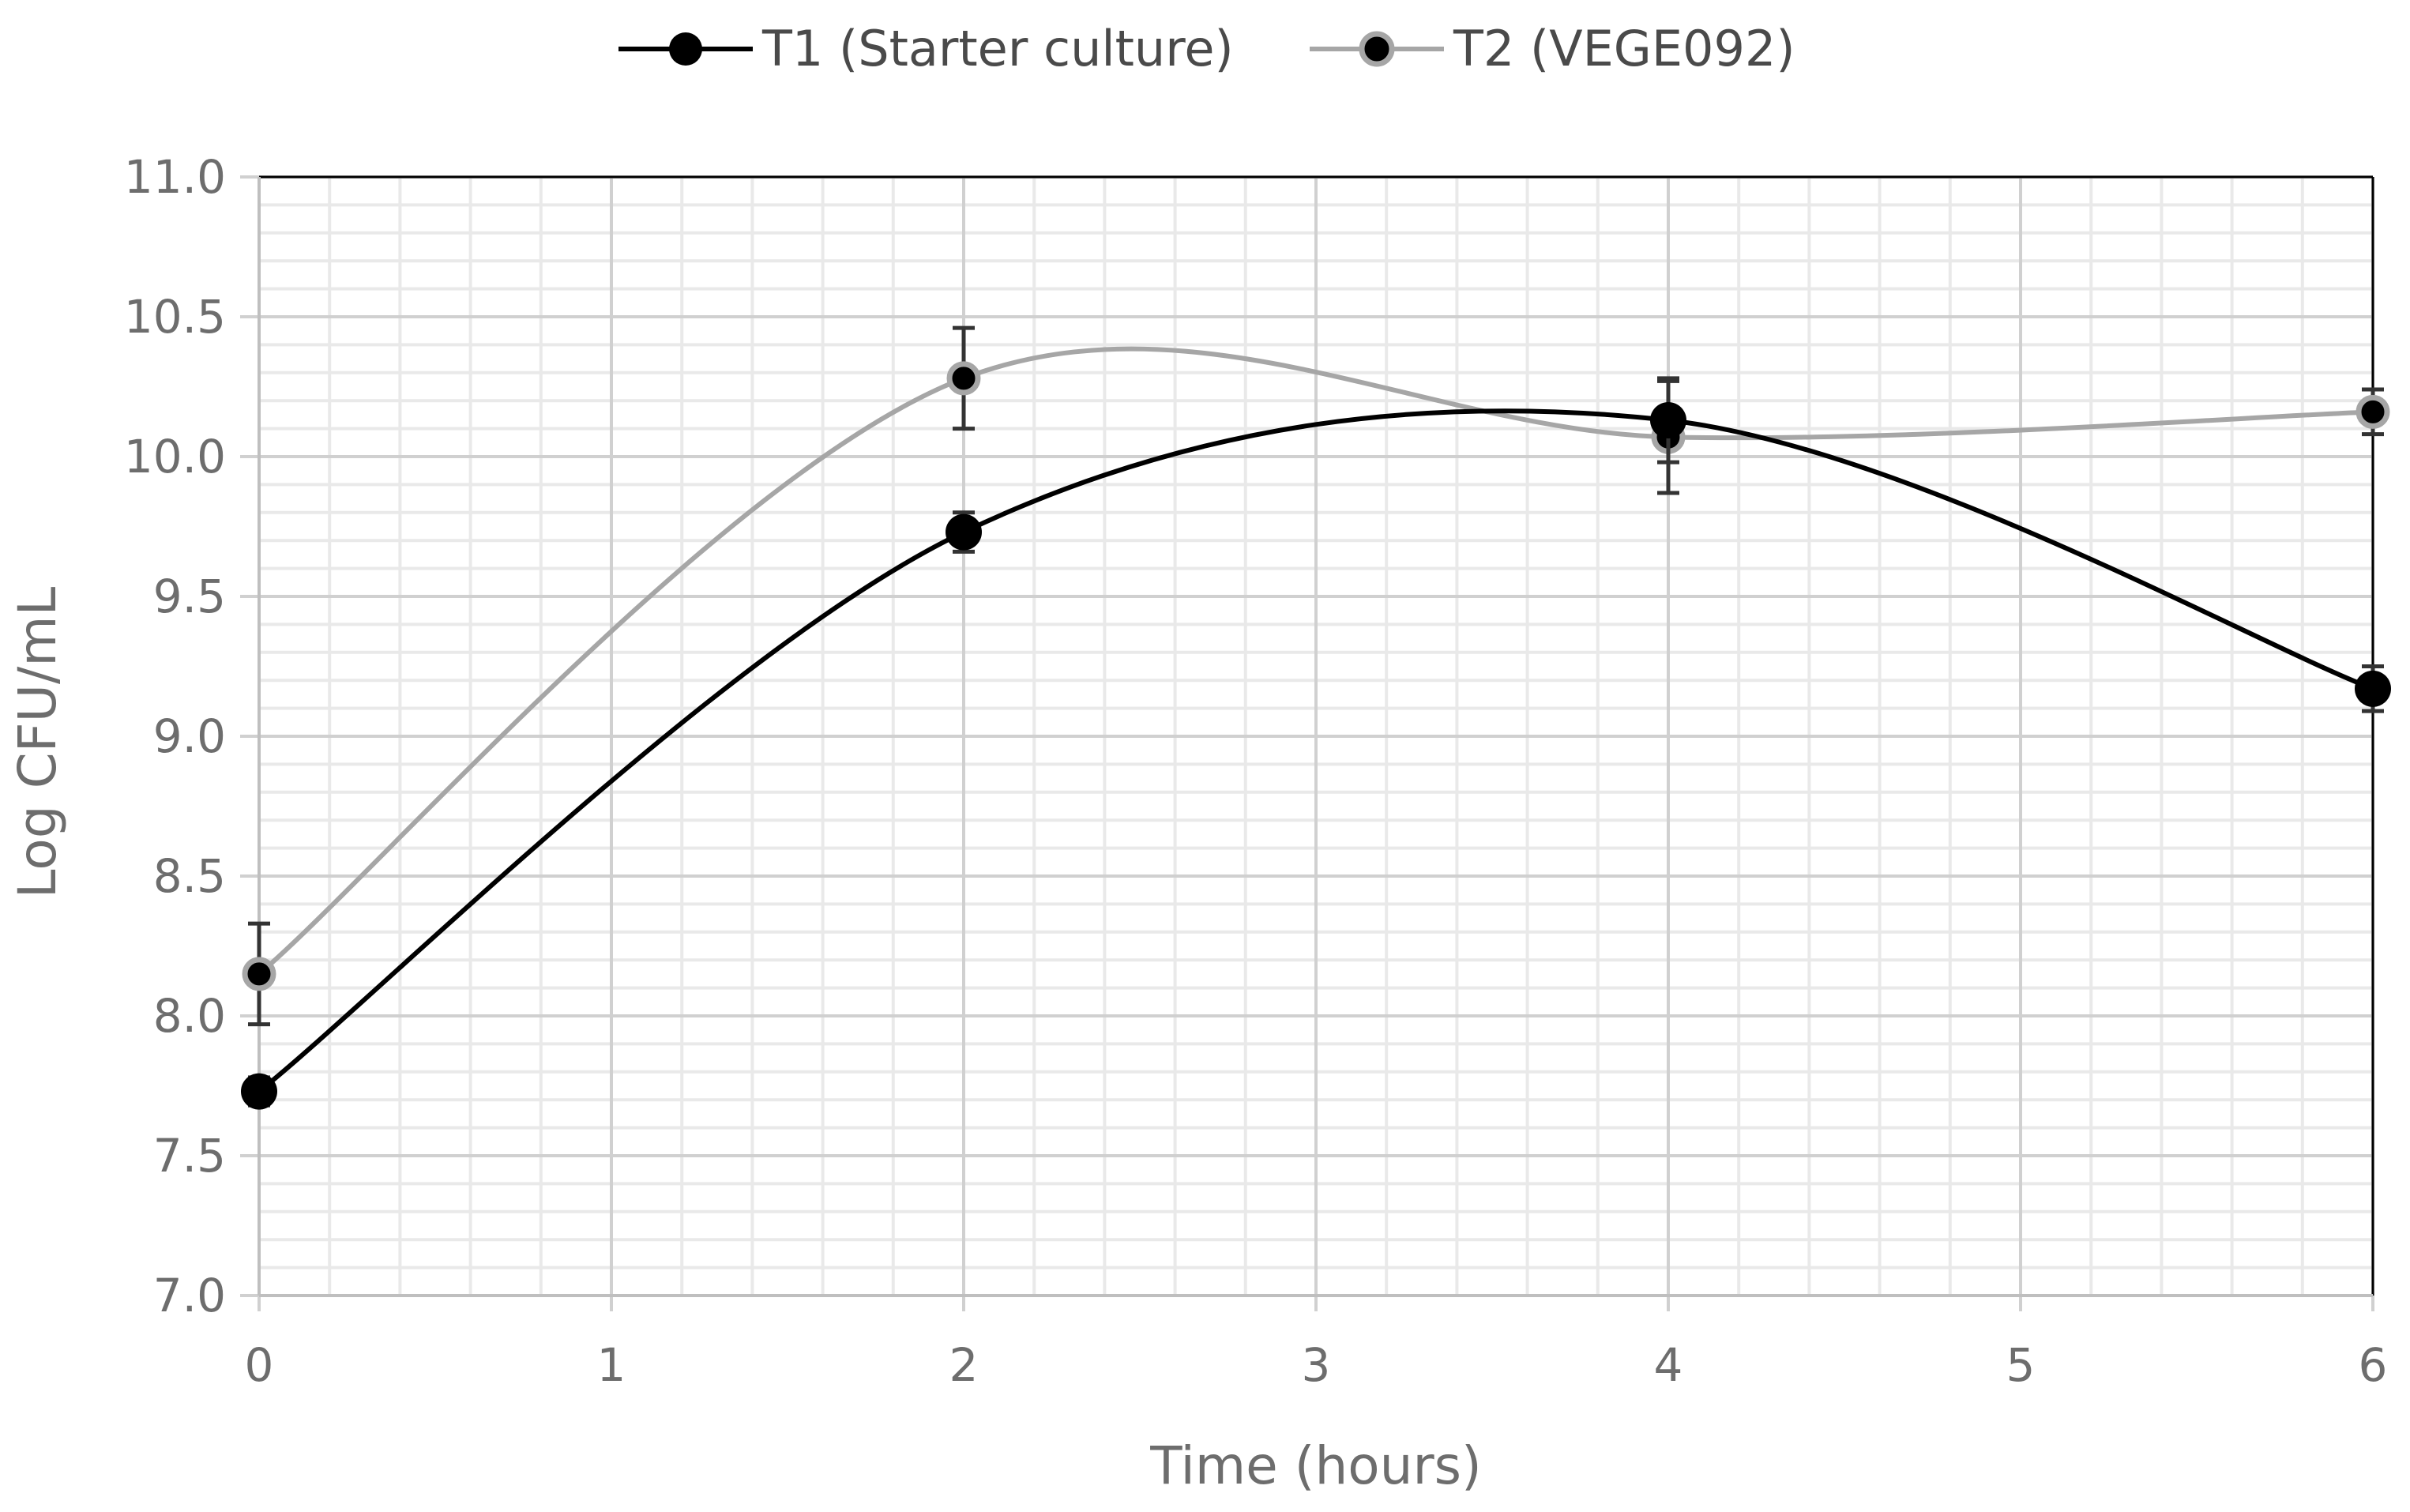 This screenshot has height=1512, width=2410. Describe the element at coordinates (1377, 49) in the screenshot. I see `legend-marker-t2` at that location.